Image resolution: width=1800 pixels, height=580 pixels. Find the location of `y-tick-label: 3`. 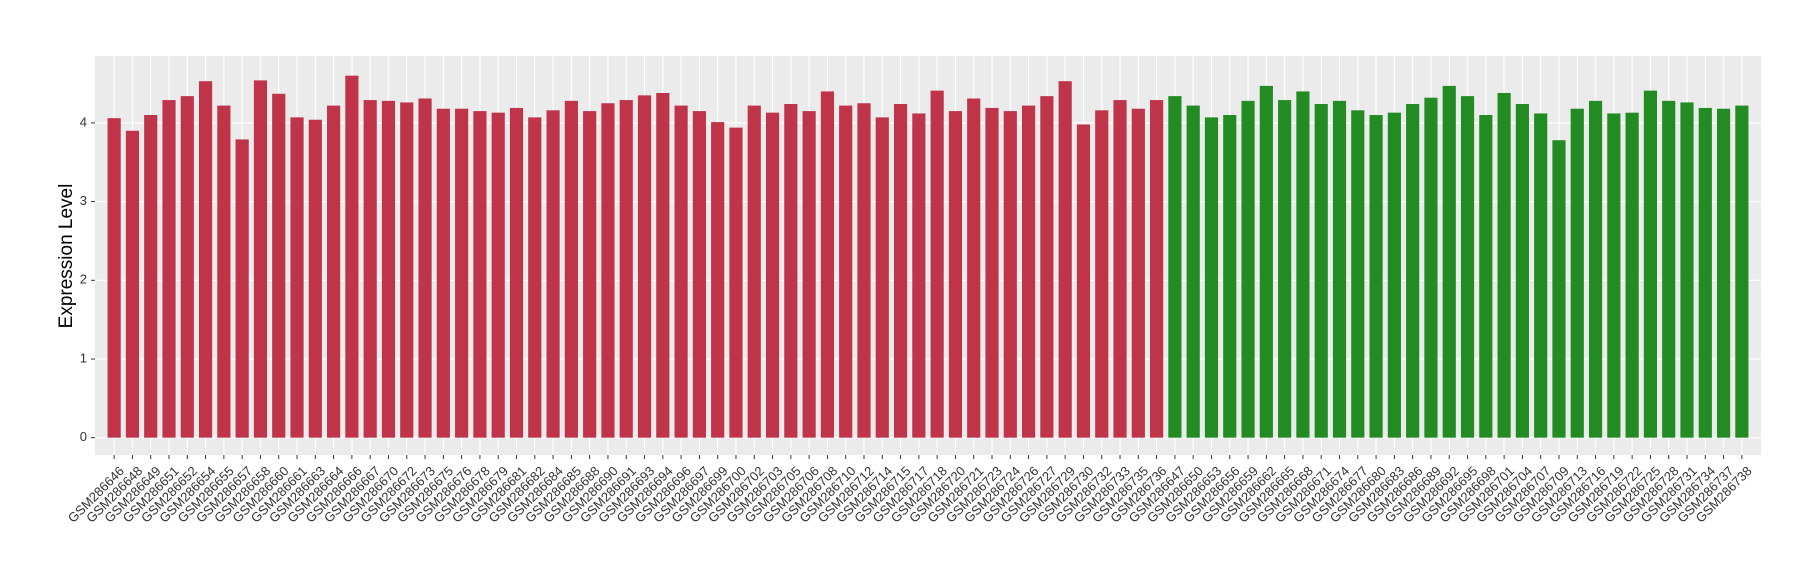

y-tick-label: 3 is located at coordinates (83, 200).